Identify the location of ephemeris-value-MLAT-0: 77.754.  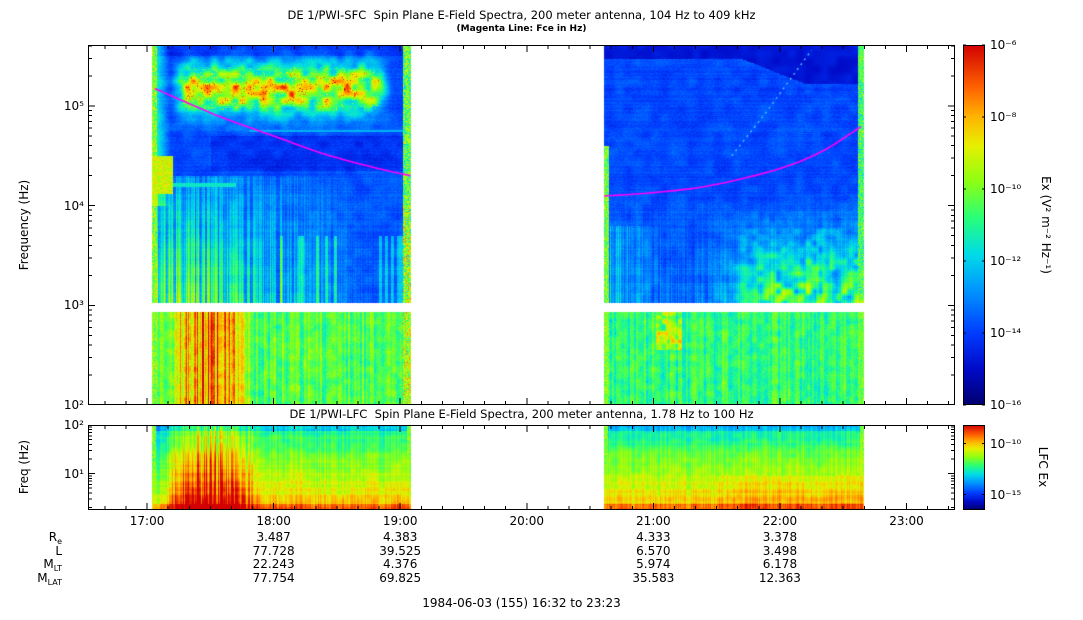
(273, 577).